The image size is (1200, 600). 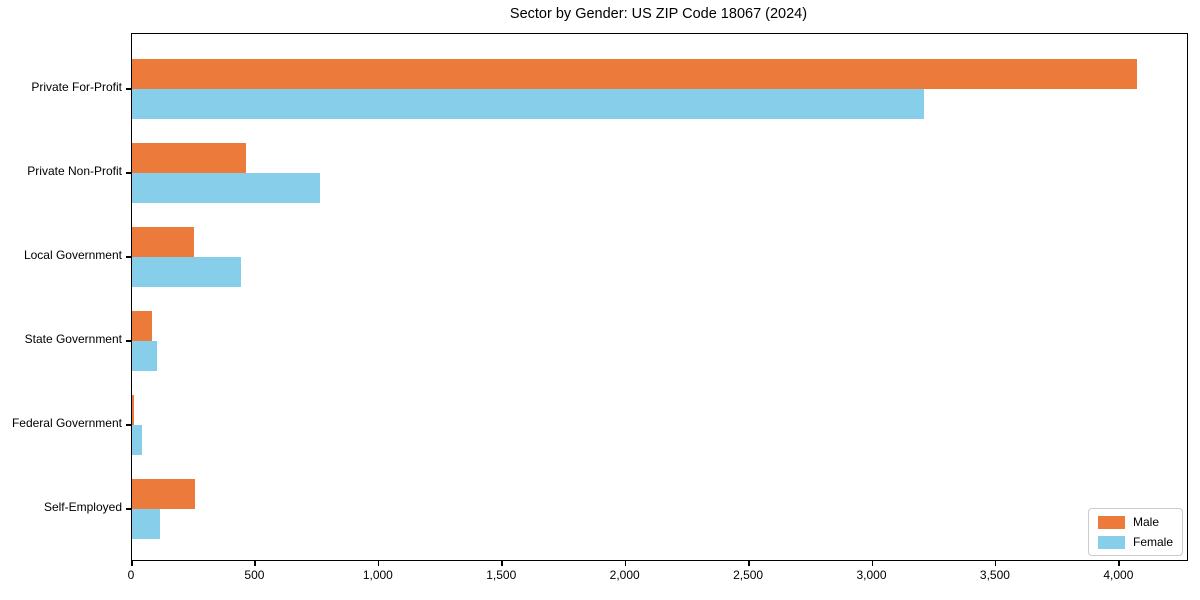 I want to click on legend-swatch-male, so click(x=1111, y=522).